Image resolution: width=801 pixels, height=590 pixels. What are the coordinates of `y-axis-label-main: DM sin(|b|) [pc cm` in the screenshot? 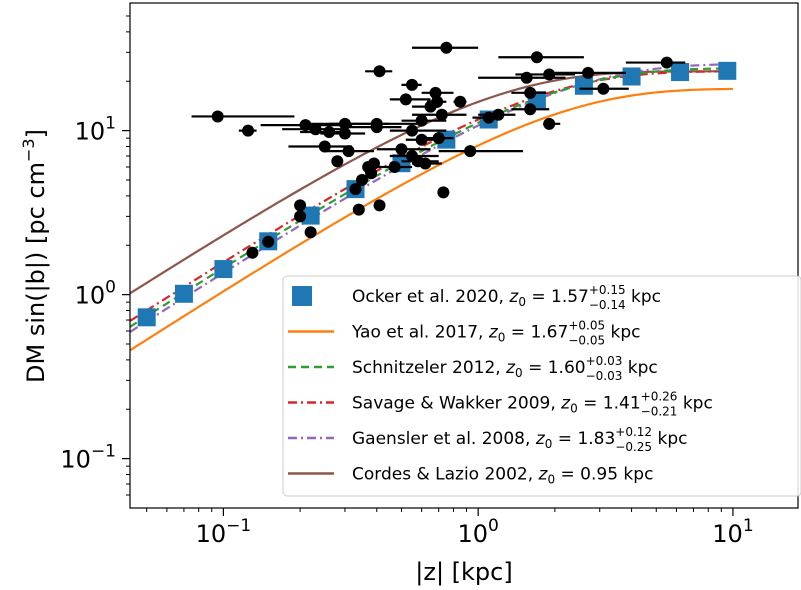 It's located at (36, 272).